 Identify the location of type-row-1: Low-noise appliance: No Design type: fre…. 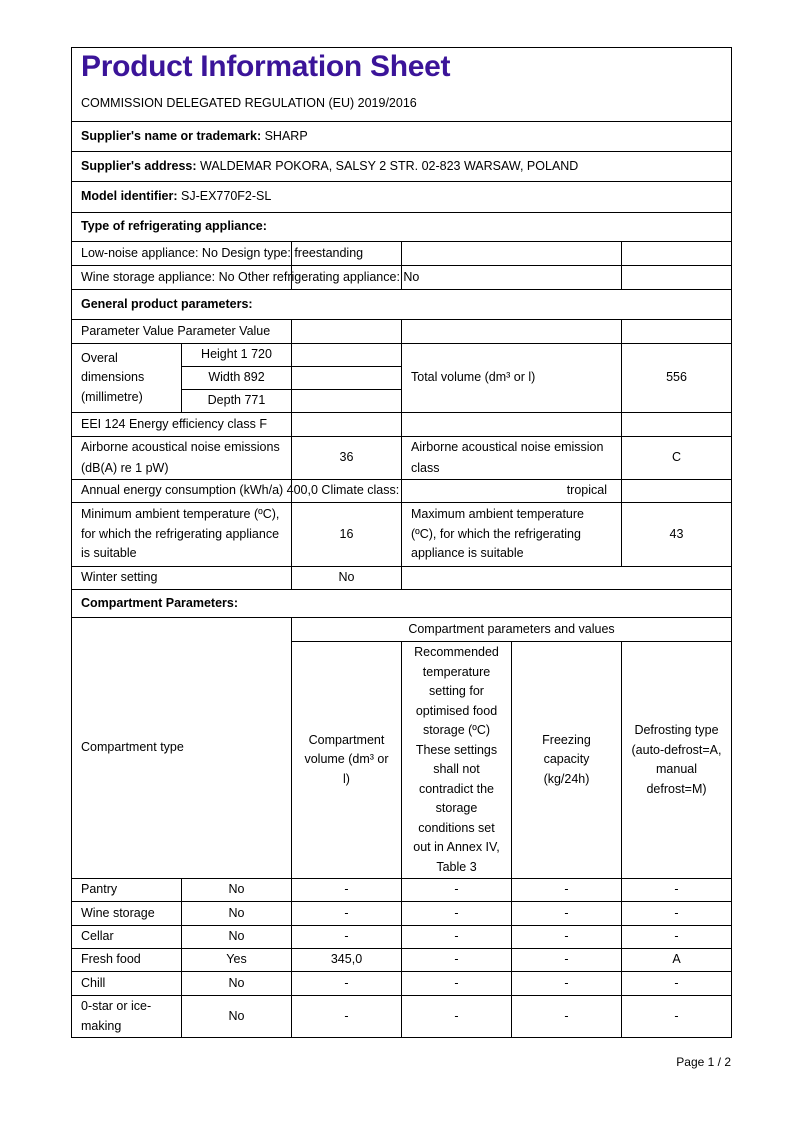
(217, 253).